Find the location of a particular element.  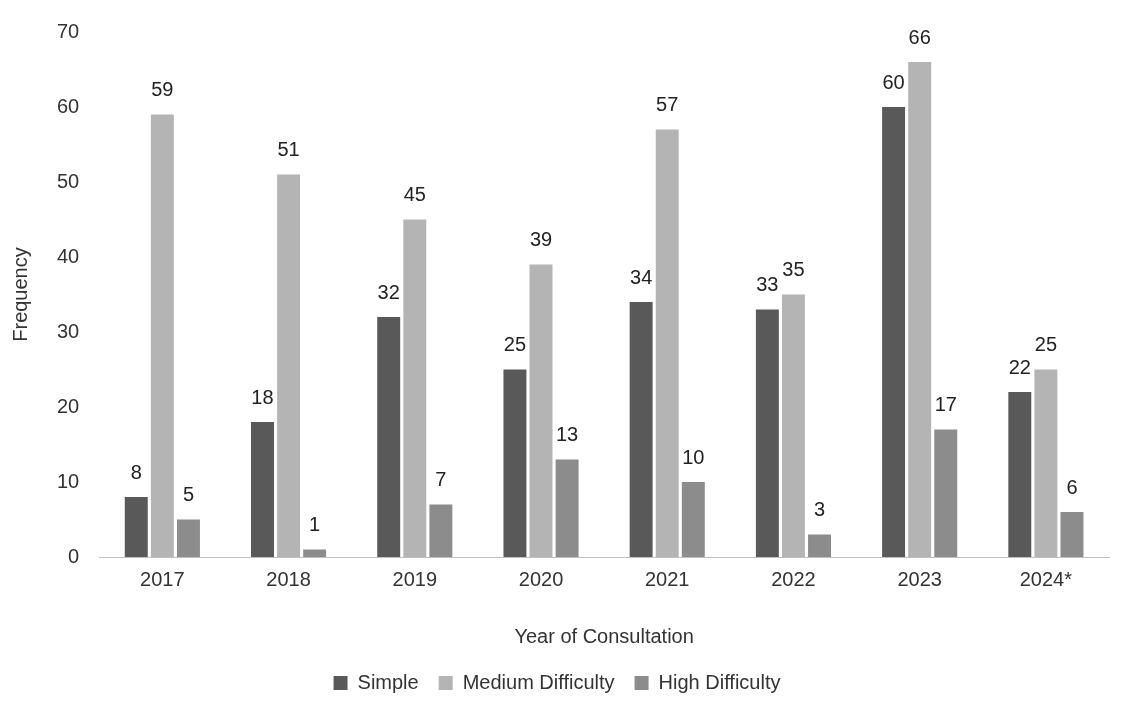

y-tick-label: 0 is located at coordinates (74, 555).